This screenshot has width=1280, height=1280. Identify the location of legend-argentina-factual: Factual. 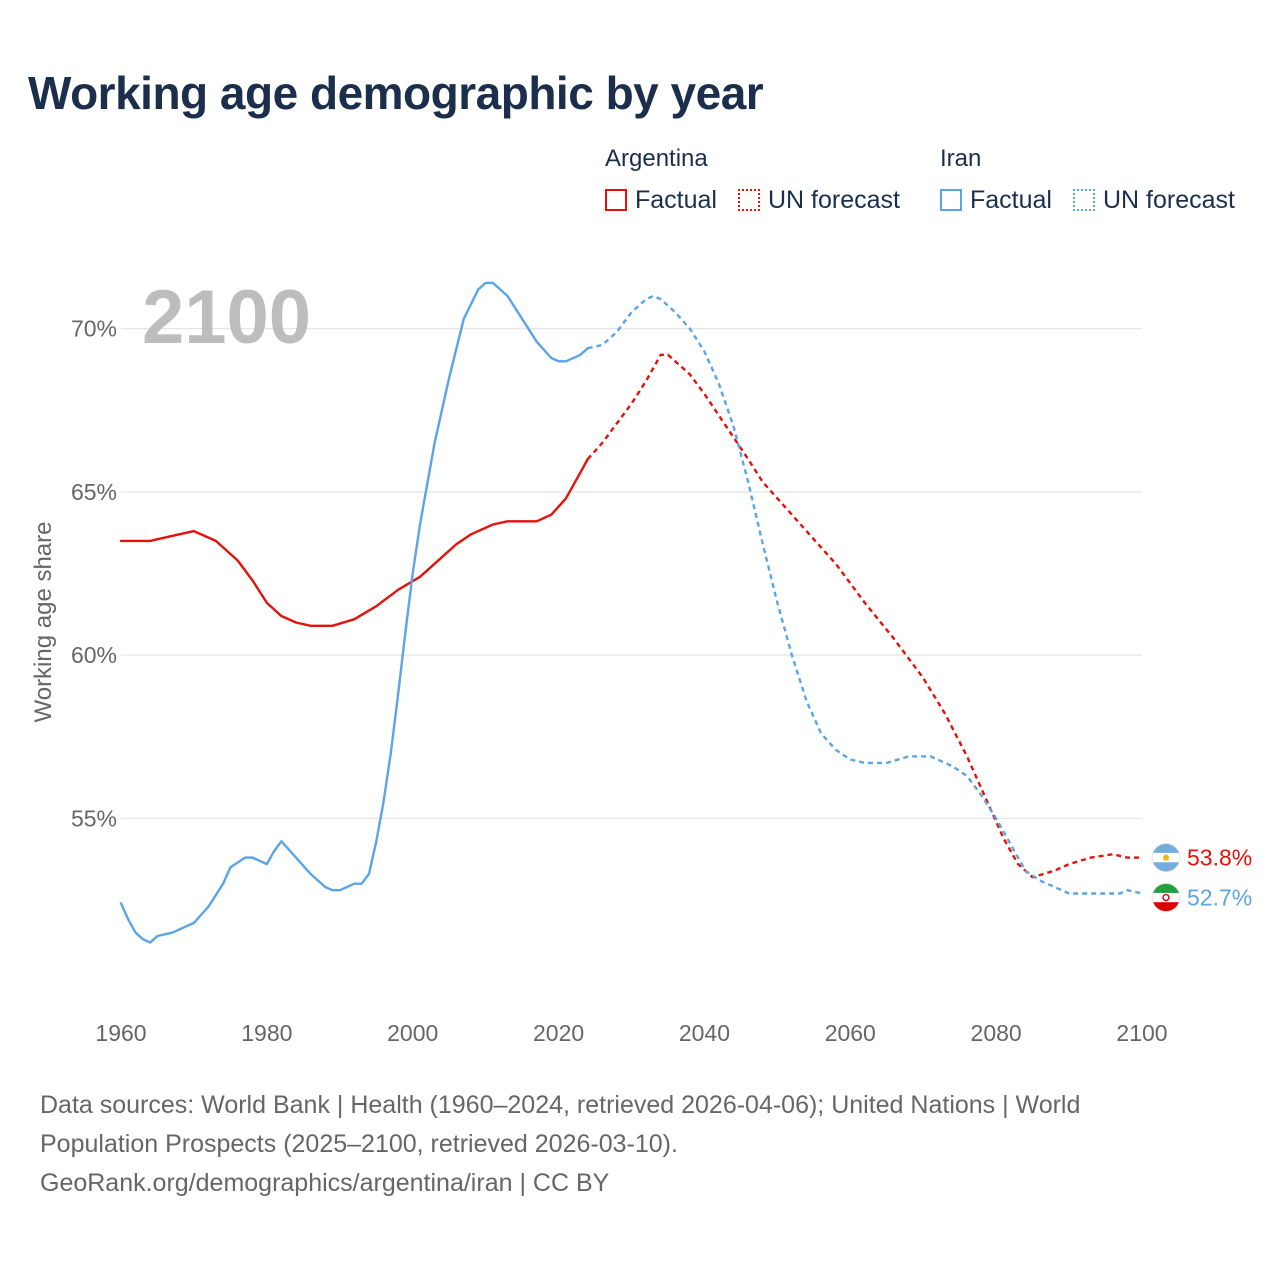
(661, 200).